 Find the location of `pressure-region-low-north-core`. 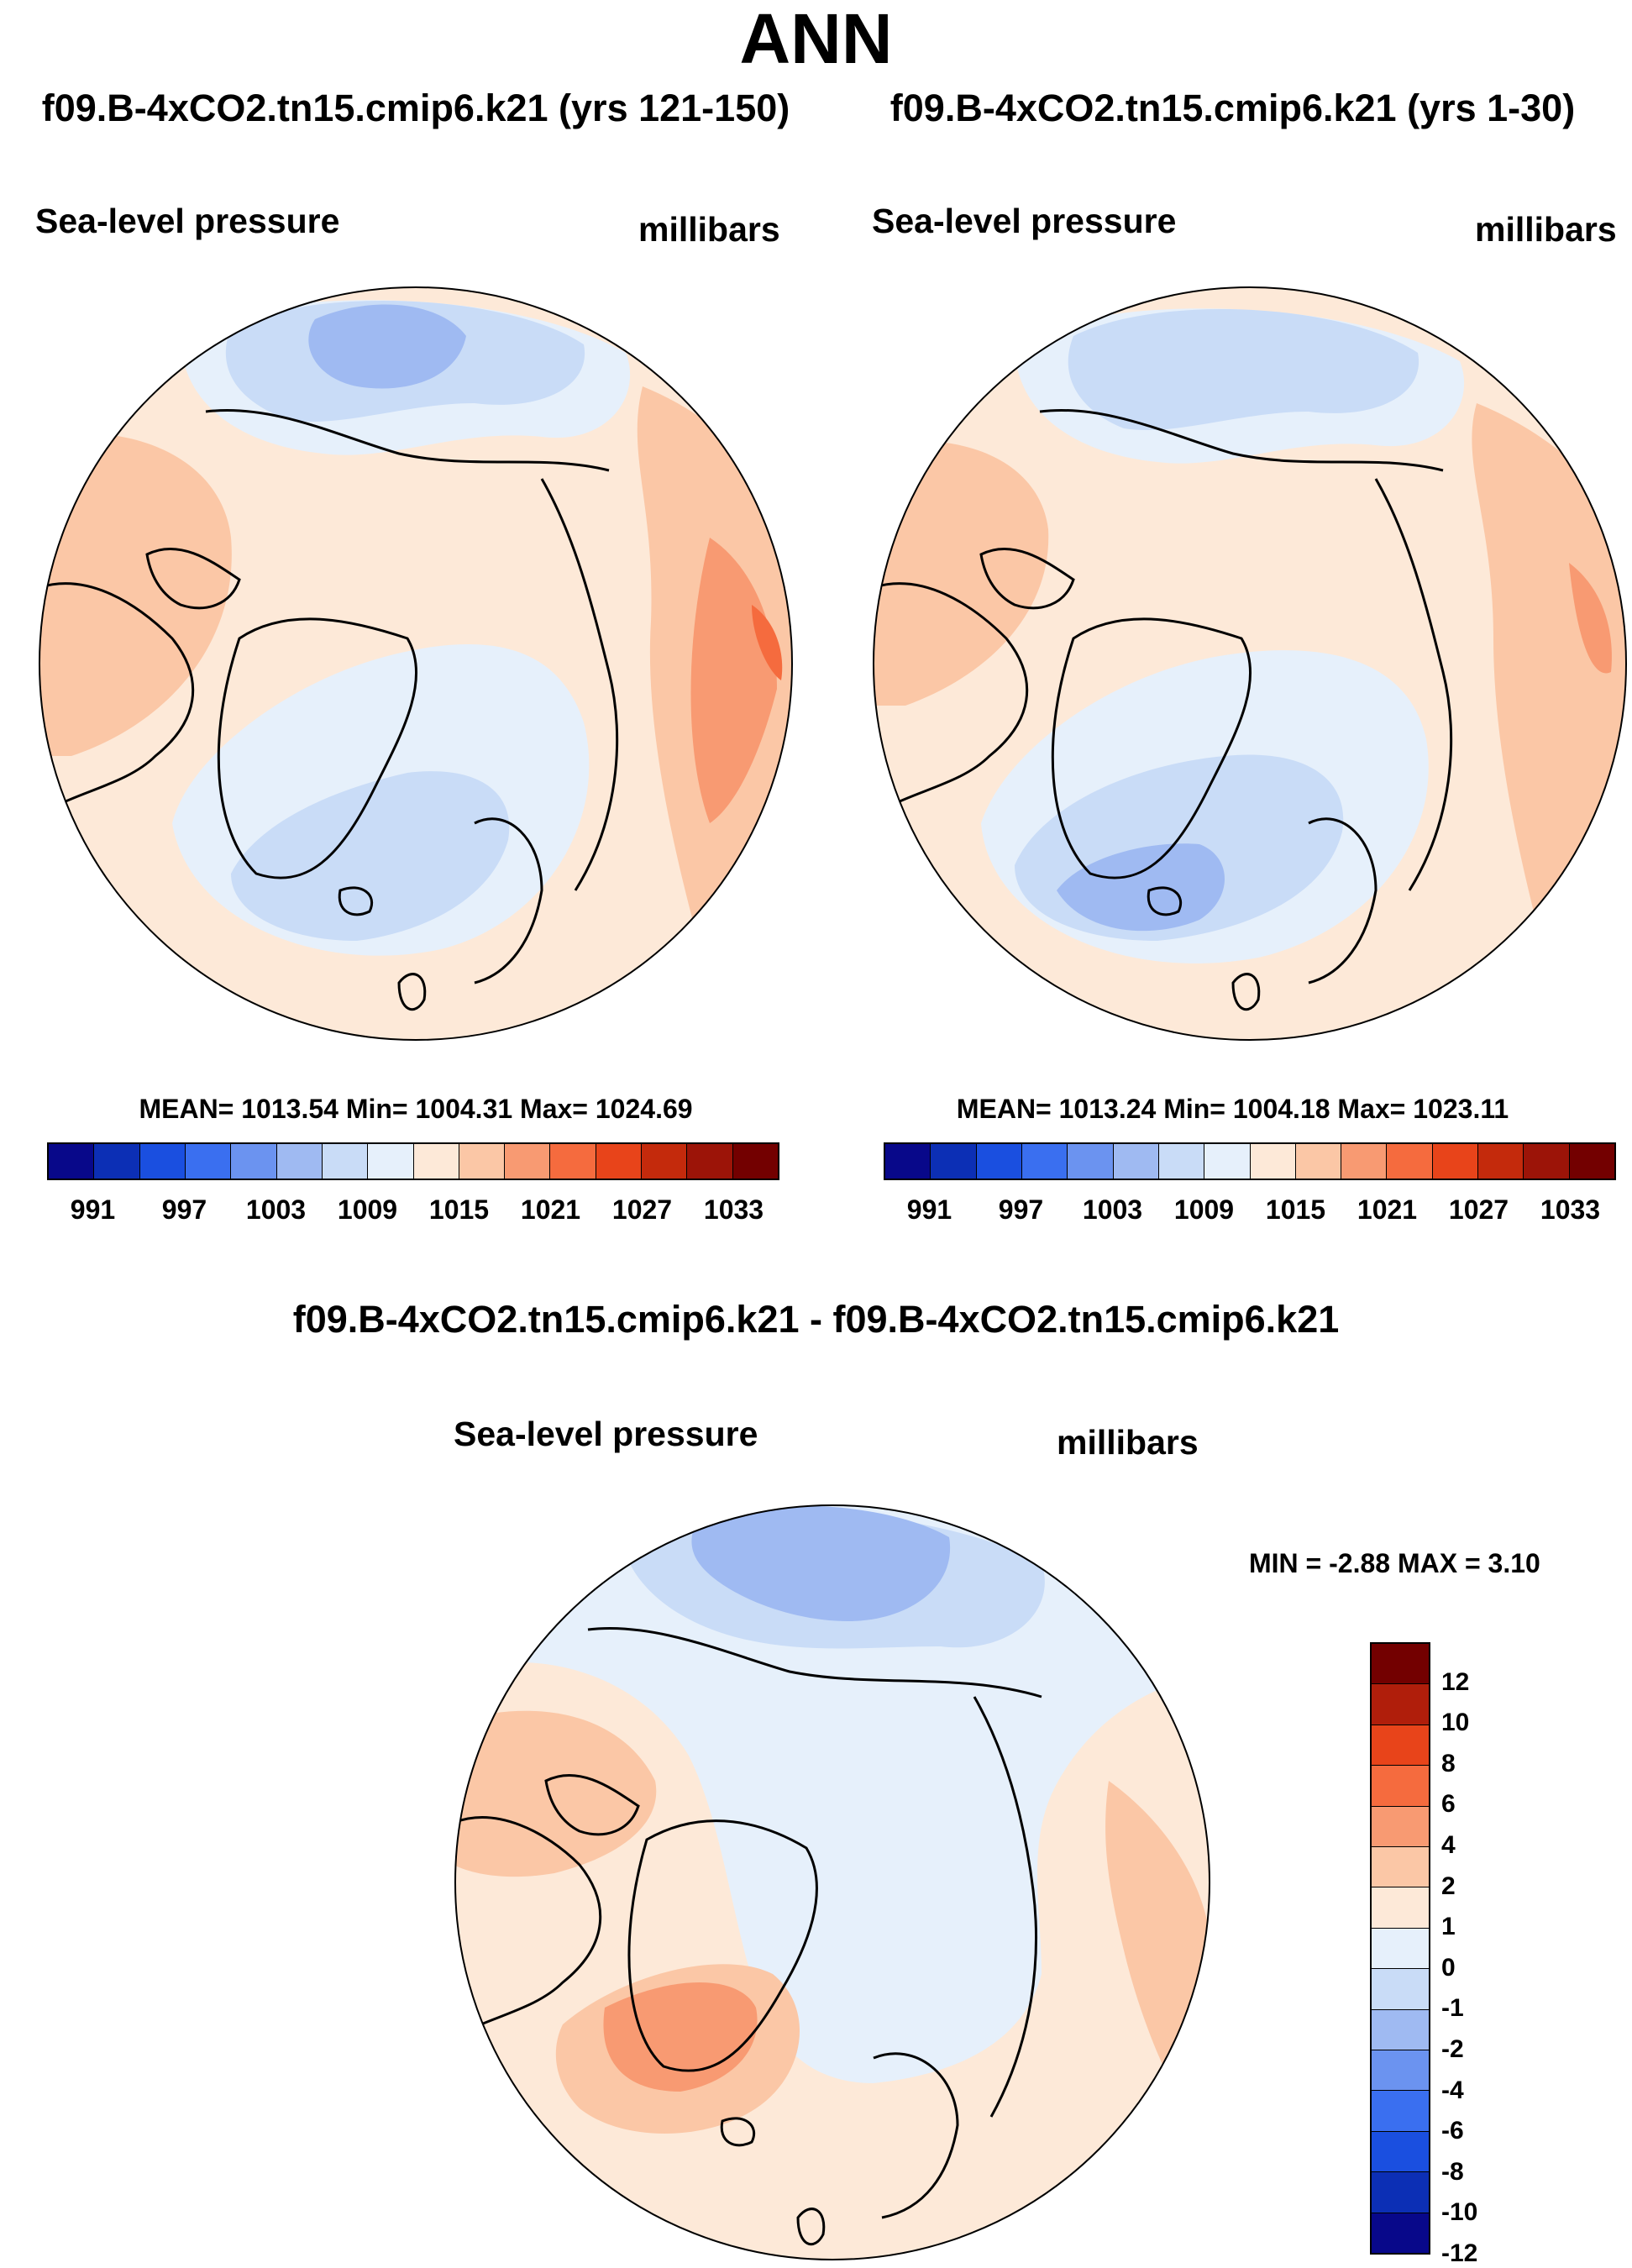

pressure-region-low-north-core is located at coordinates (387, 346).